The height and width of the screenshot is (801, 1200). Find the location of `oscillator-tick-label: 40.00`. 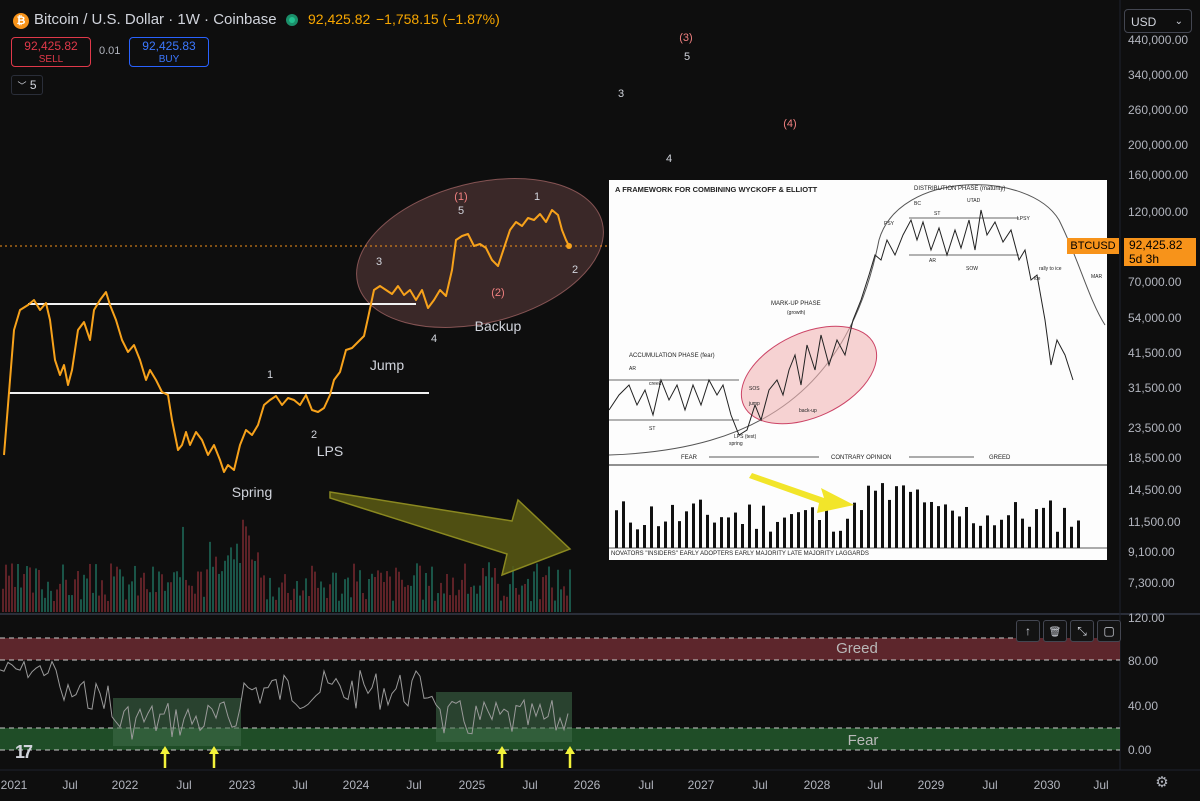

oscillator-tick-label: 40.00 is located at coordinates (1143, 706).